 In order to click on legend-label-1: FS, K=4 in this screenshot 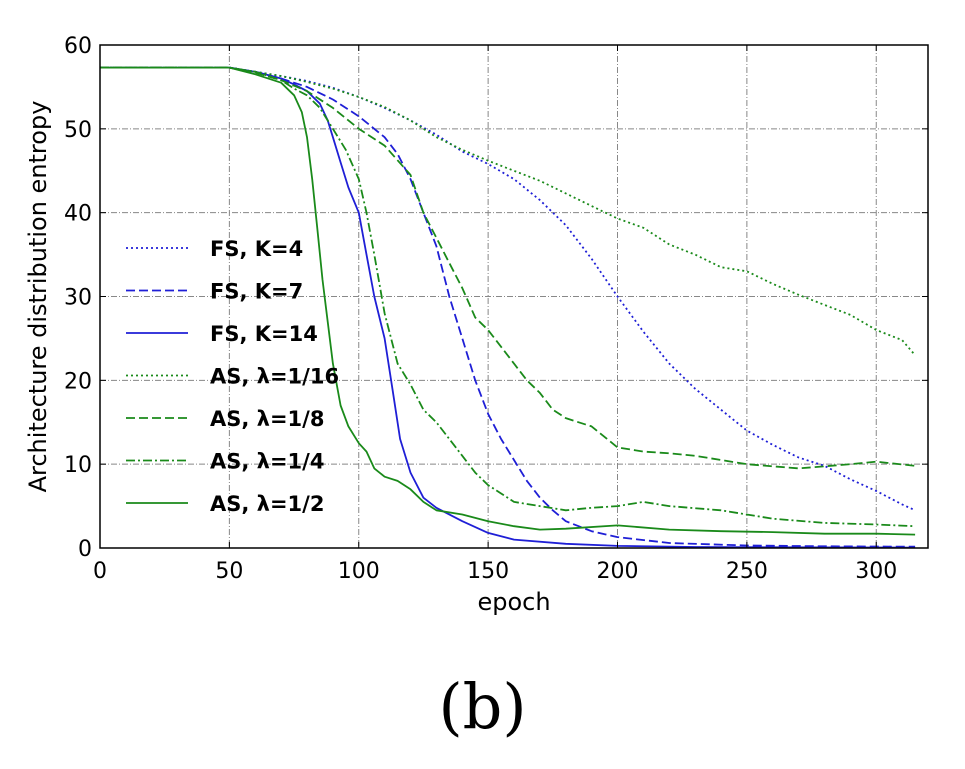, I will do `click(256, 249)`.